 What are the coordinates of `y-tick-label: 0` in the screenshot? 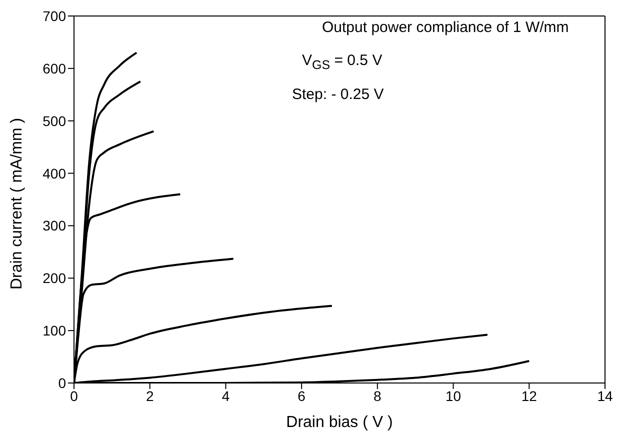 It's located at (62, 382).